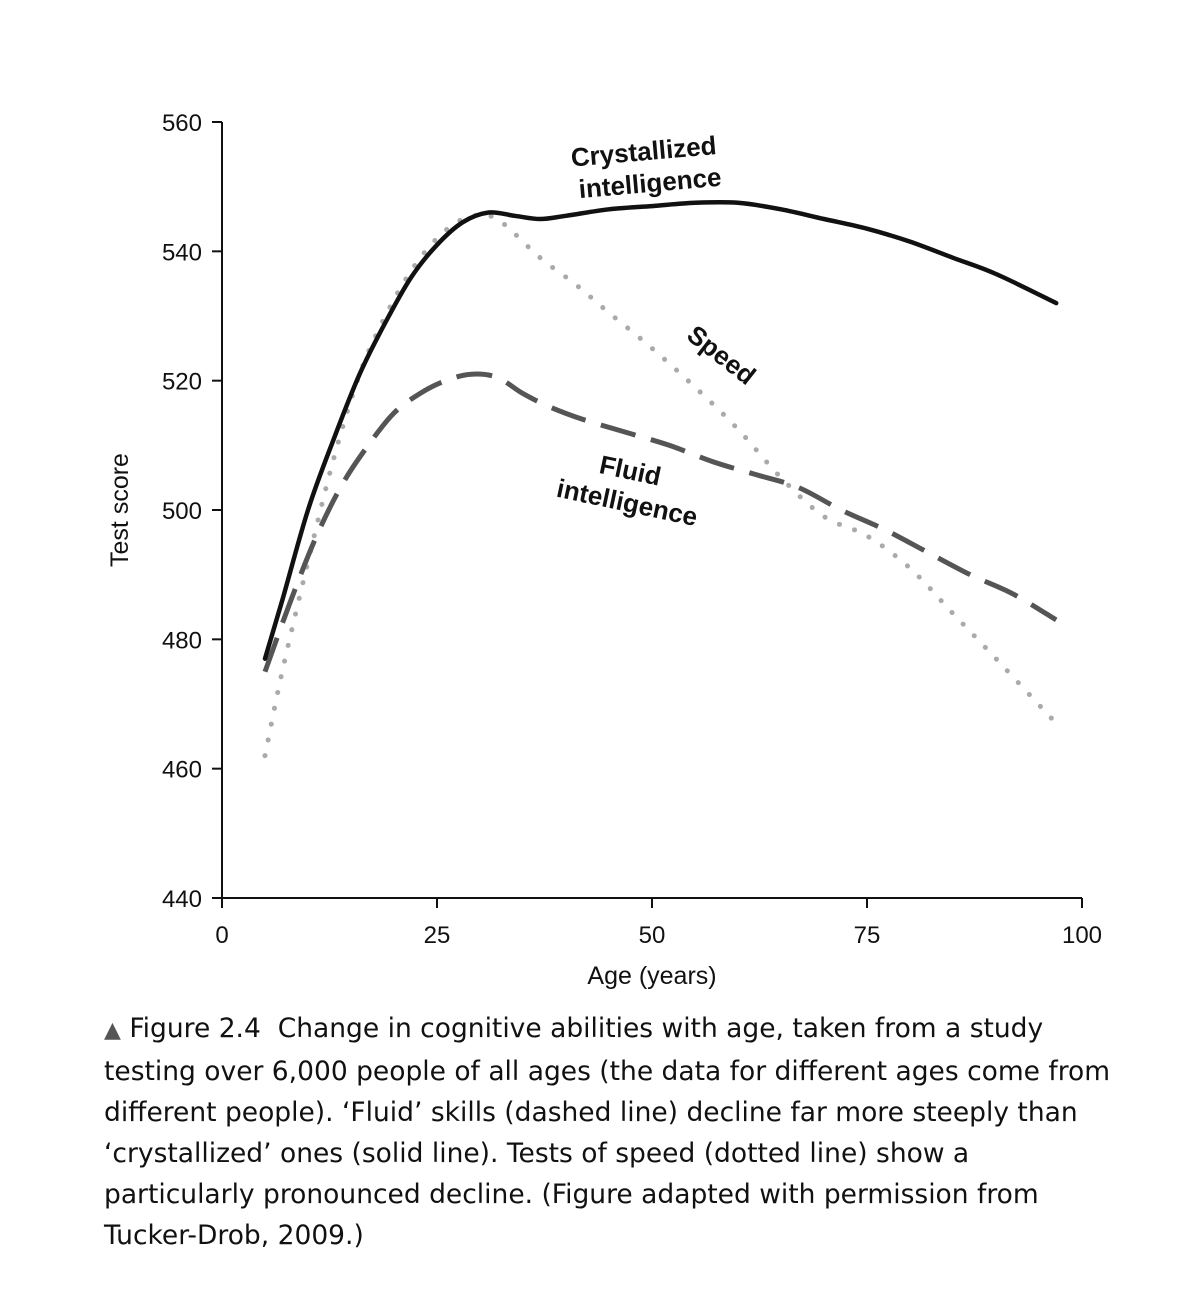 The width and height of the screenshot is (1200, 1305). I want to click on y-axis-title: Test score, so click(120, 510).